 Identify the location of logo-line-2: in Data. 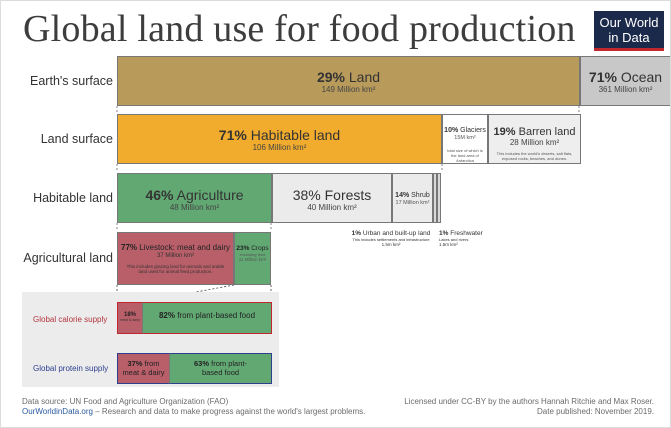
(629, 37).